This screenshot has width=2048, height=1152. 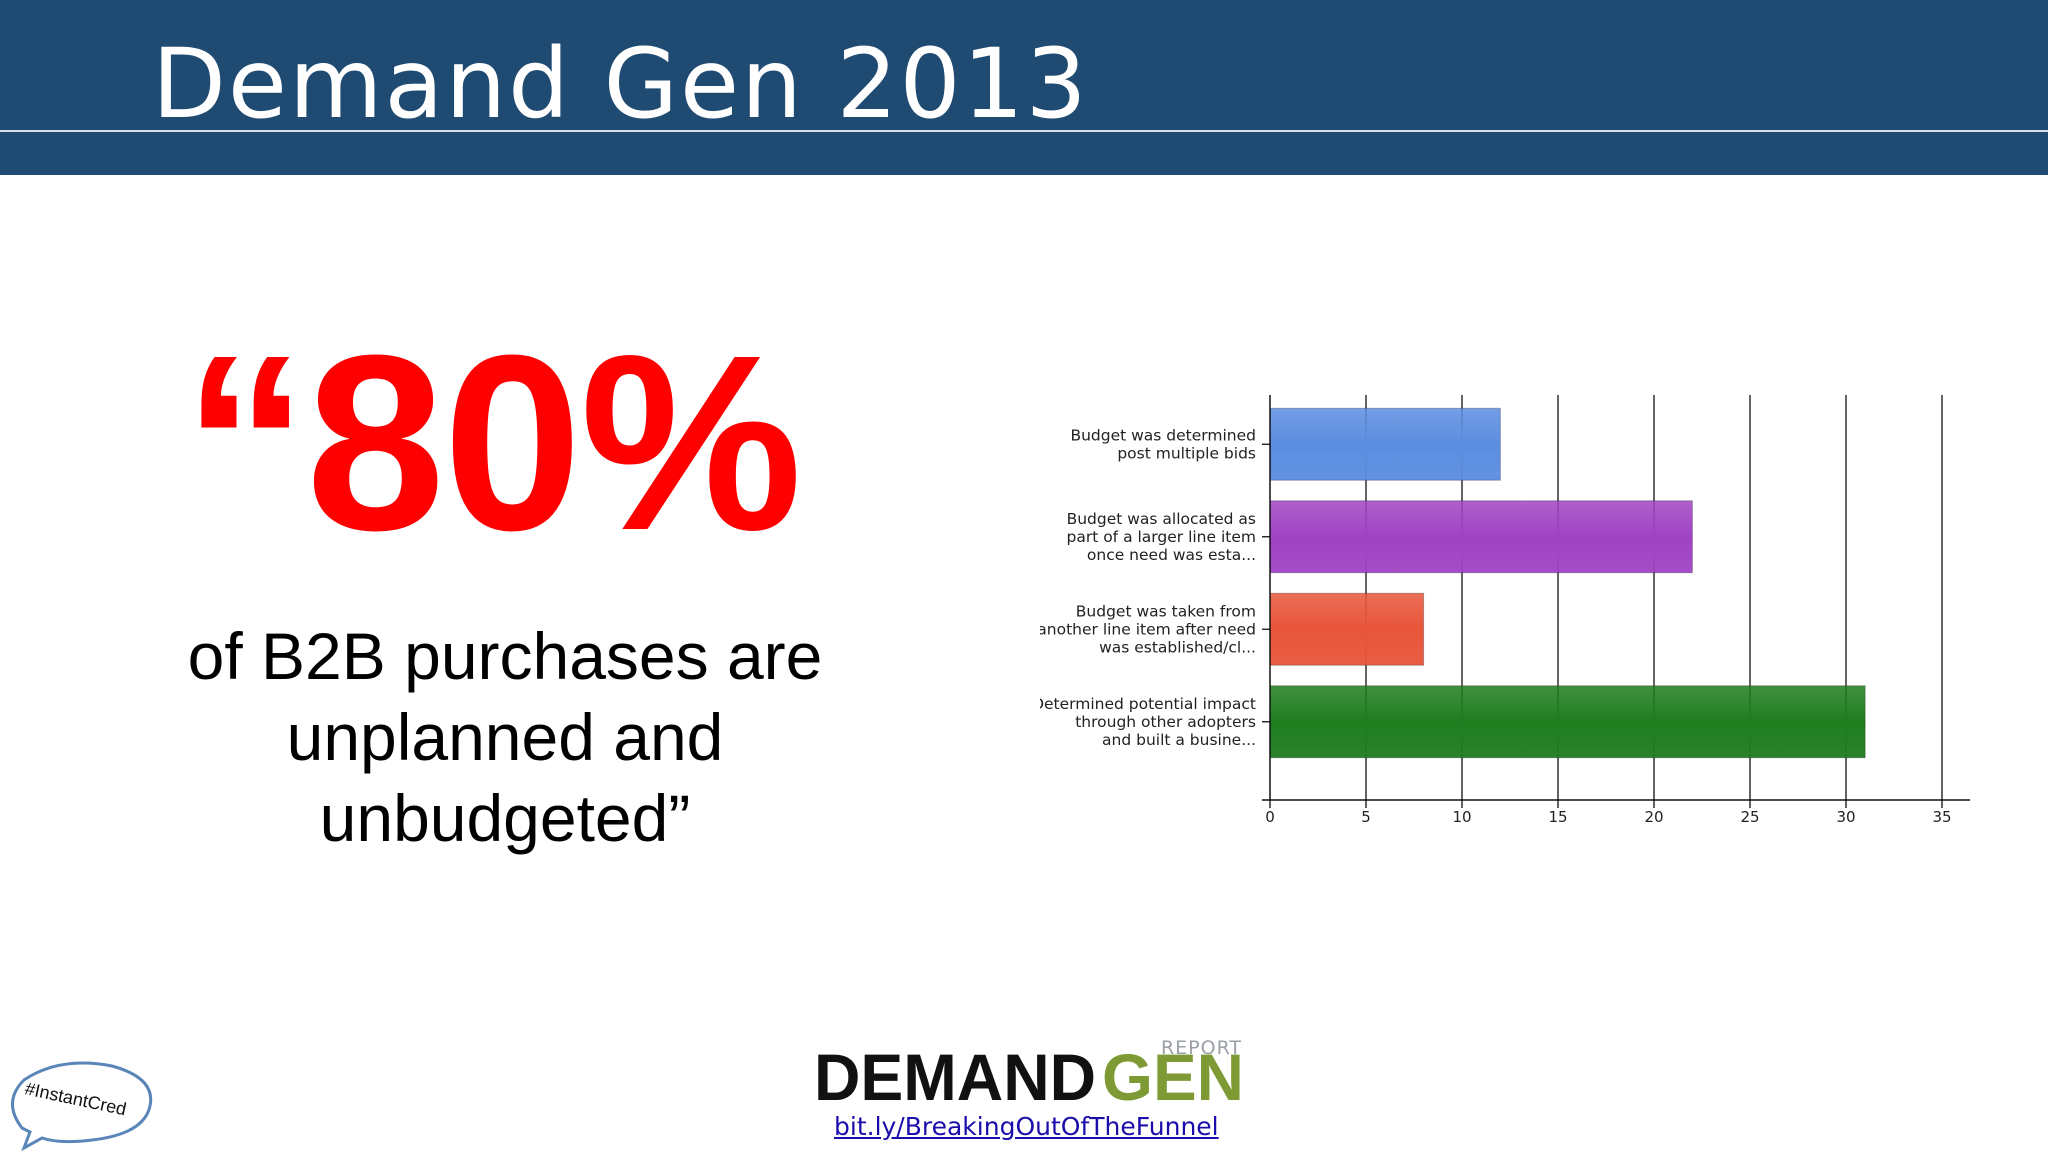 I want to click on slide-title: Demand Gen 2013, so click(x=620, y=84).